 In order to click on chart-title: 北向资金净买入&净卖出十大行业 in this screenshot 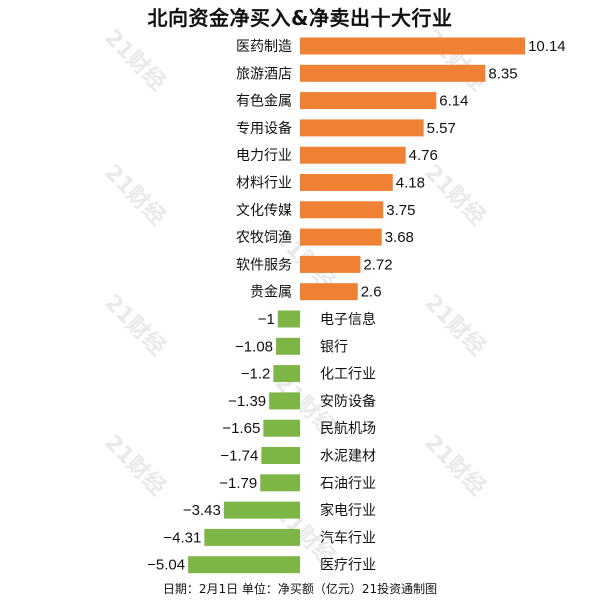, I will do `click(300, 18)`.